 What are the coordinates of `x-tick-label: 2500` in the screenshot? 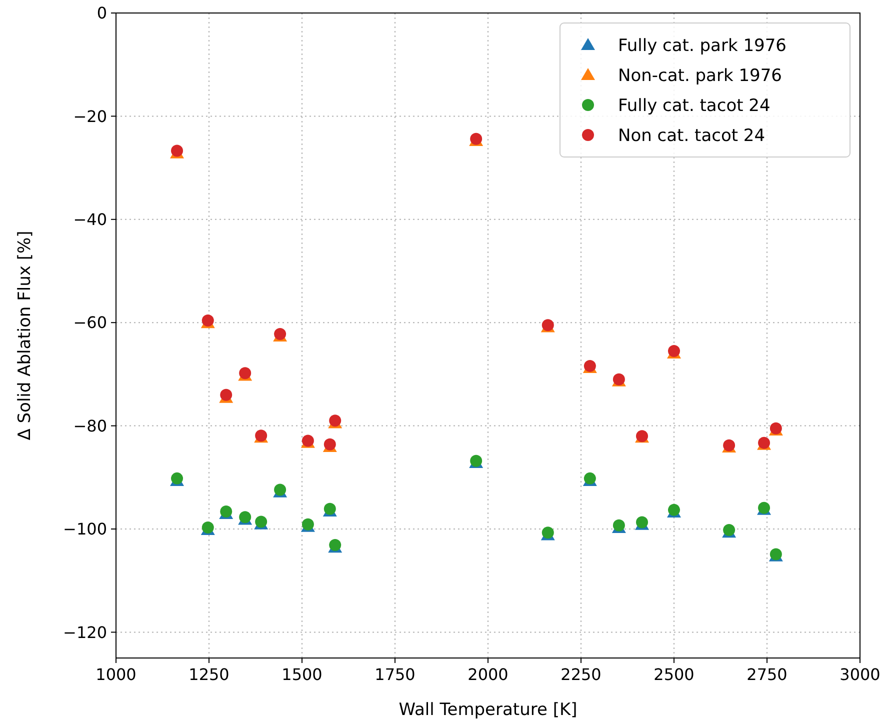 It's located at (674, 674).